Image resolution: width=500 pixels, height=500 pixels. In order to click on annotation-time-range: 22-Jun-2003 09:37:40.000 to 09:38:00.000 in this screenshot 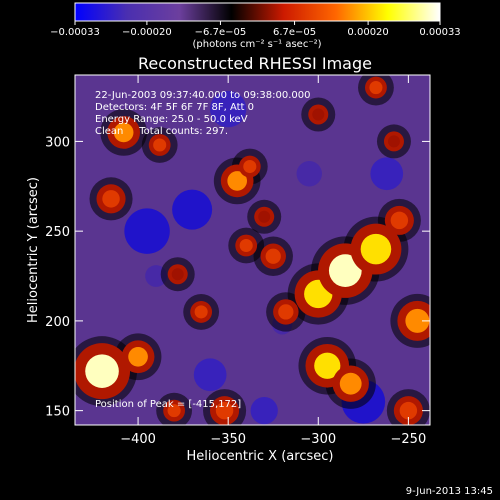, I will do `click(203, 95)`.